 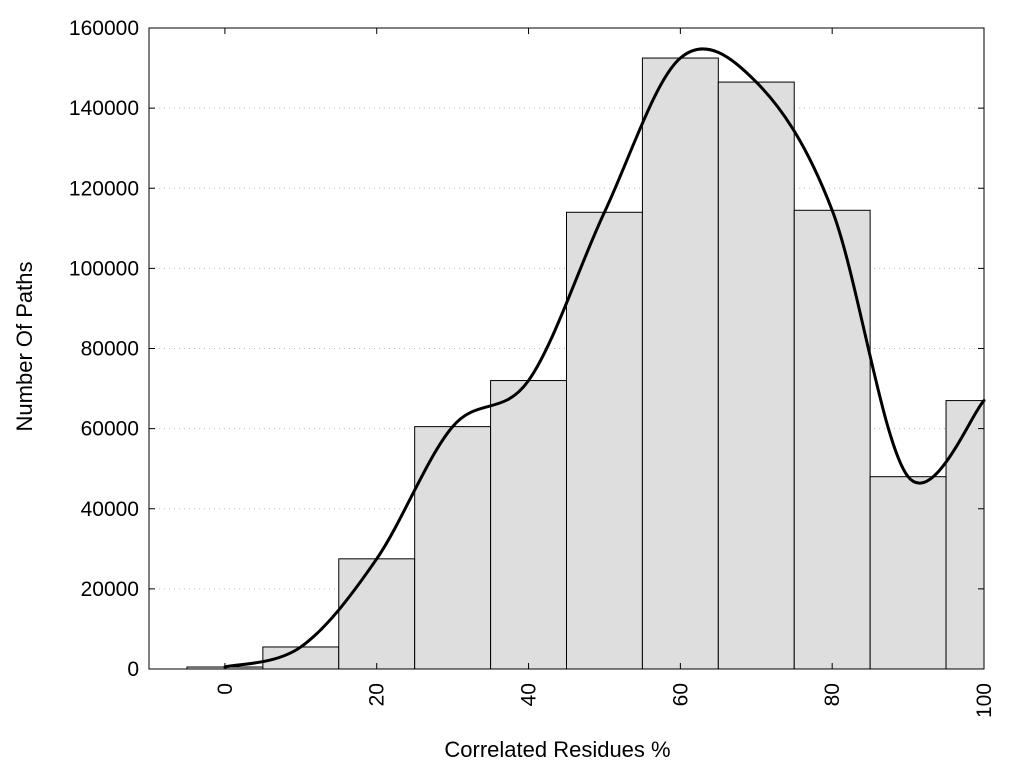 What do you see at coordinates (24, 347) in the screenshot?
I see `y-axis-title: Number Of Paths` at bounding box center [24, 347].